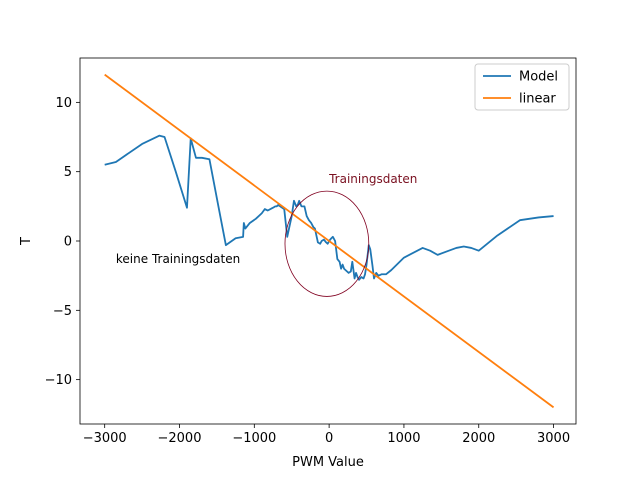 This screenshot has height=478, width=640. What do you see at coordinates (328, 462) in the screenshot?
I see `x-axis-label: PWM Value` at bounding box center [328, 462].